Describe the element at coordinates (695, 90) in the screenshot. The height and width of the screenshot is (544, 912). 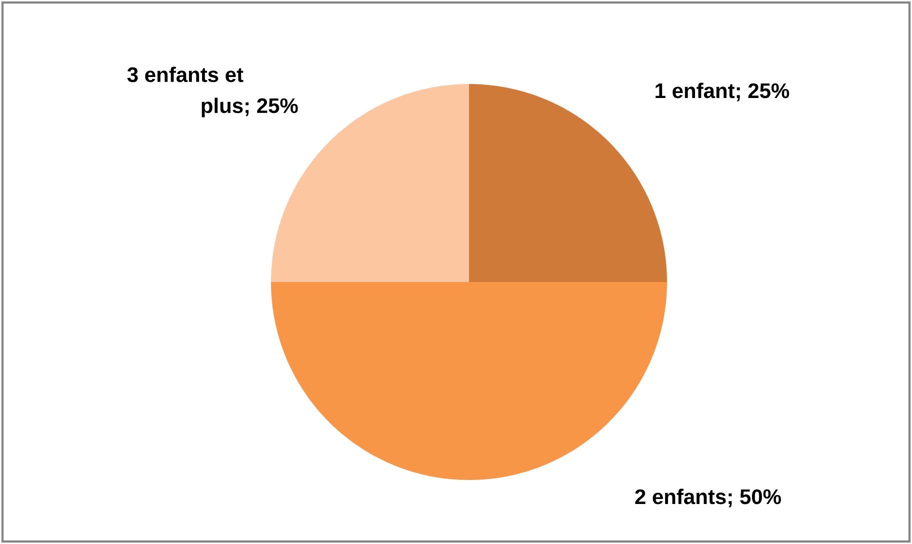
I see `slice-label: 1 enfant` at that location.